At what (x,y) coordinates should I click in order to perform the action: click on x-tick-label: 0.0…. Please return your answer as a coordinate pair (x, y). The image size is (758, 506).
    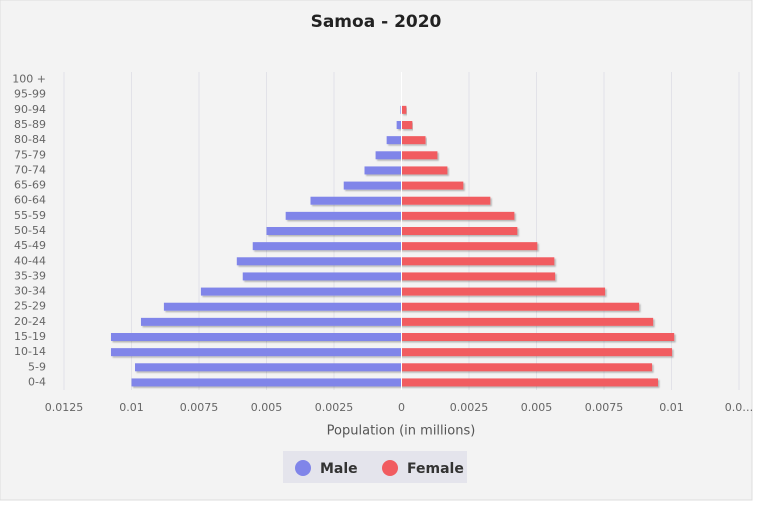
    Looking at the image, I should click on (739, 407).